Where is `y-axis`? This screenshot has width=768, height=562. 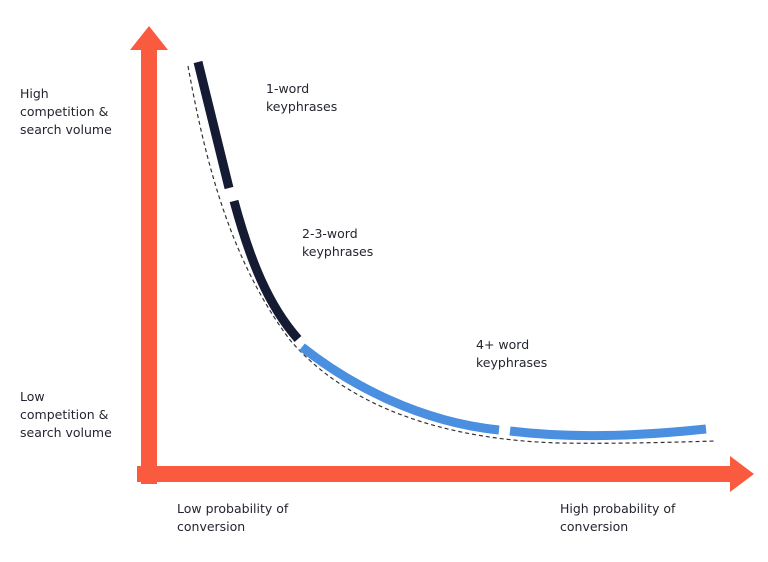 y-axis is located at coordinates (149, 264).